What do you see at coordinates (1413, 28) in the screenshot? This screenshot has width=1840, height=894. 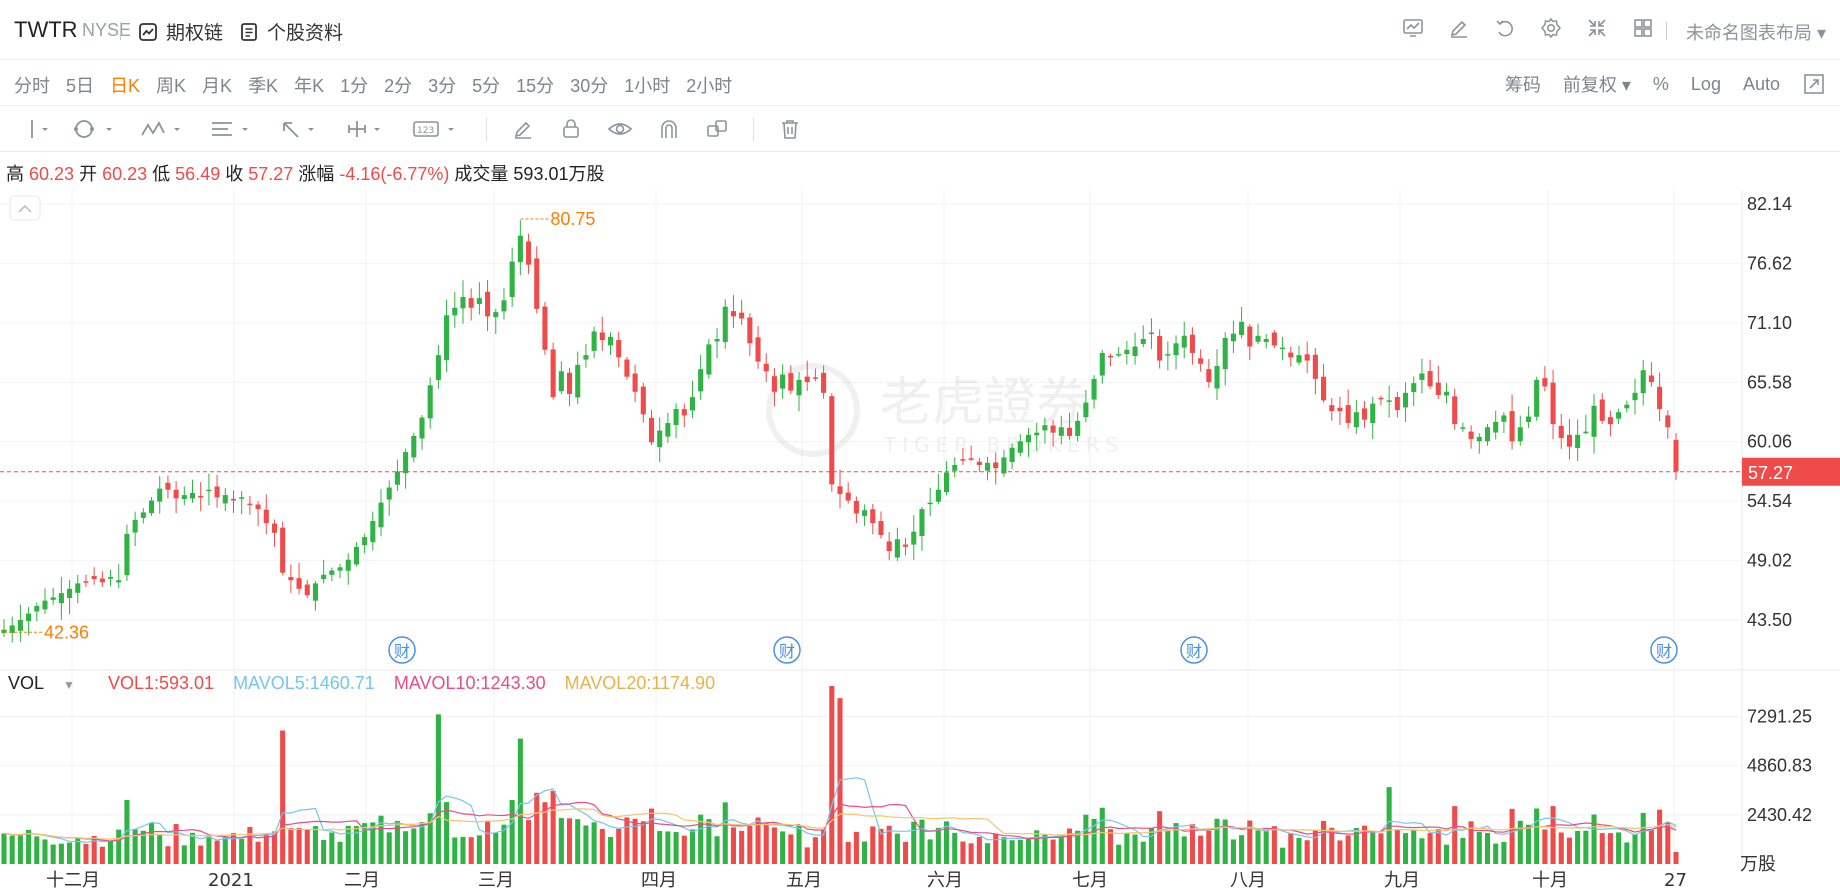 I see `monitor-chart-icon` at bounding box center [1413, 28].